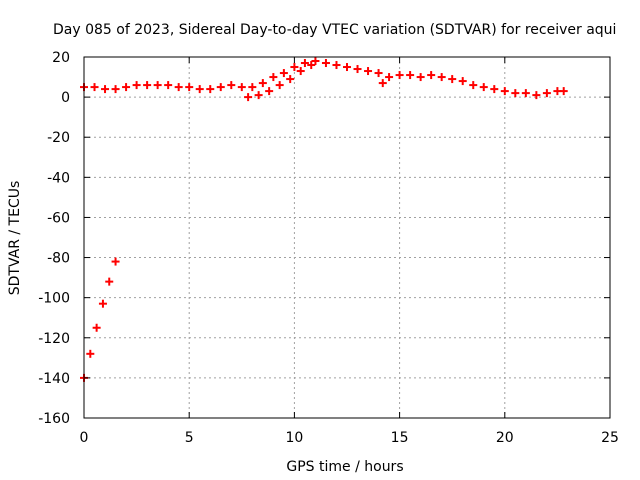  I want to click on y-tick-label: 0, so click(65, 98).